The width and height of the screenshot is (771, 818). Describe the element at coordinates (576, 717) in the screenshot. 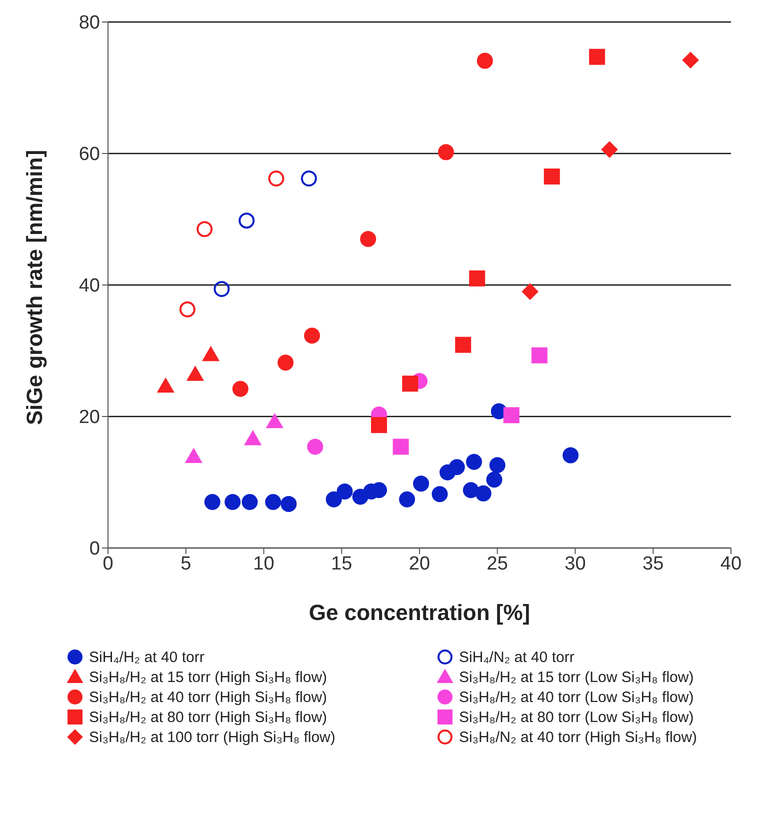

I see `legend-label: Si₃H₈/H₂ at 80 torr (Low Si₃H₈ flow)` at that location.